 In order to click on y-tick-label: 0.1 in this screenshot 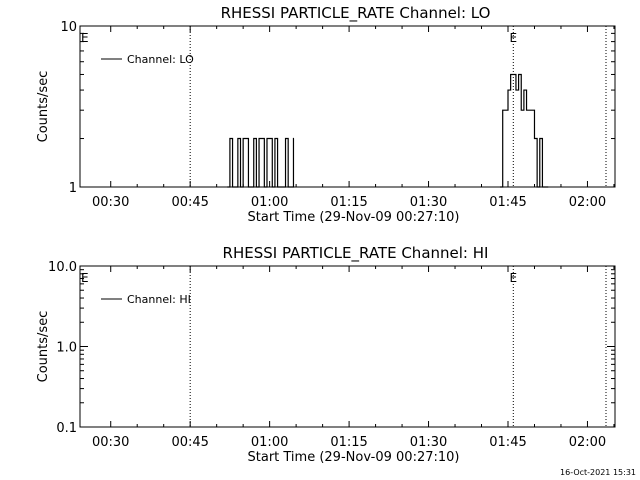, I will do `click(66, 428)`.